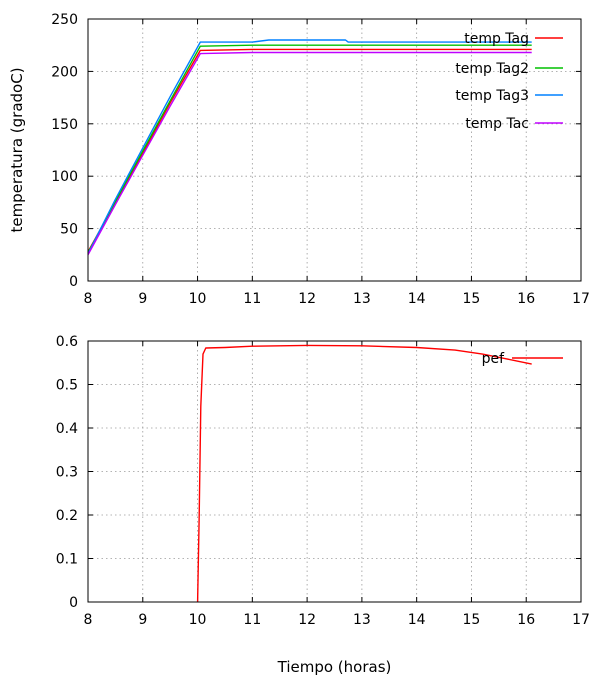  I want to click on y-tick-label: 150, so click(64, 125).